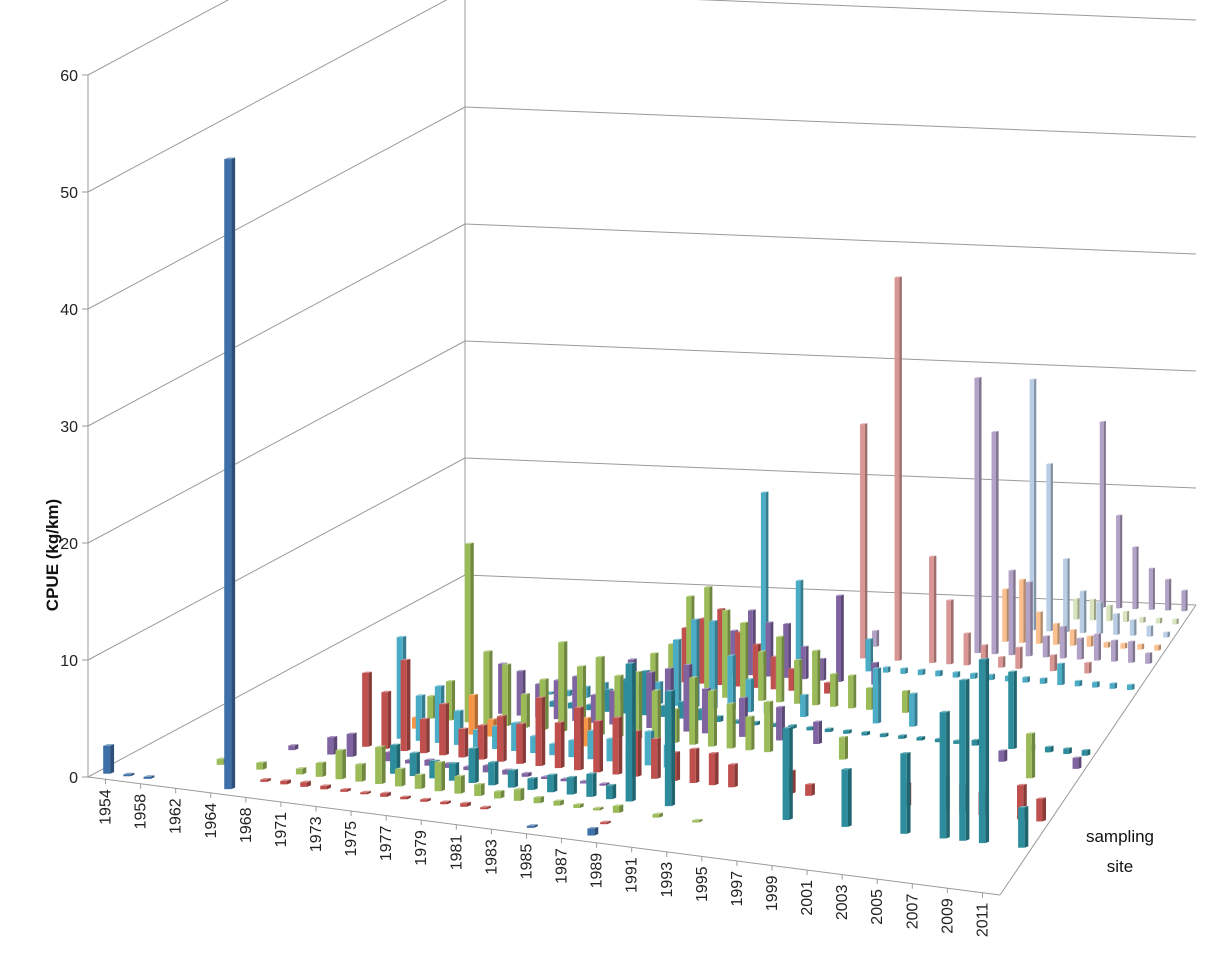 This screenshot has width=1216, height=961. What do you see at coordinates (597, 871) in the screenshot?
I see `x-tick-label: 1989` at bounding box center [597, 871].